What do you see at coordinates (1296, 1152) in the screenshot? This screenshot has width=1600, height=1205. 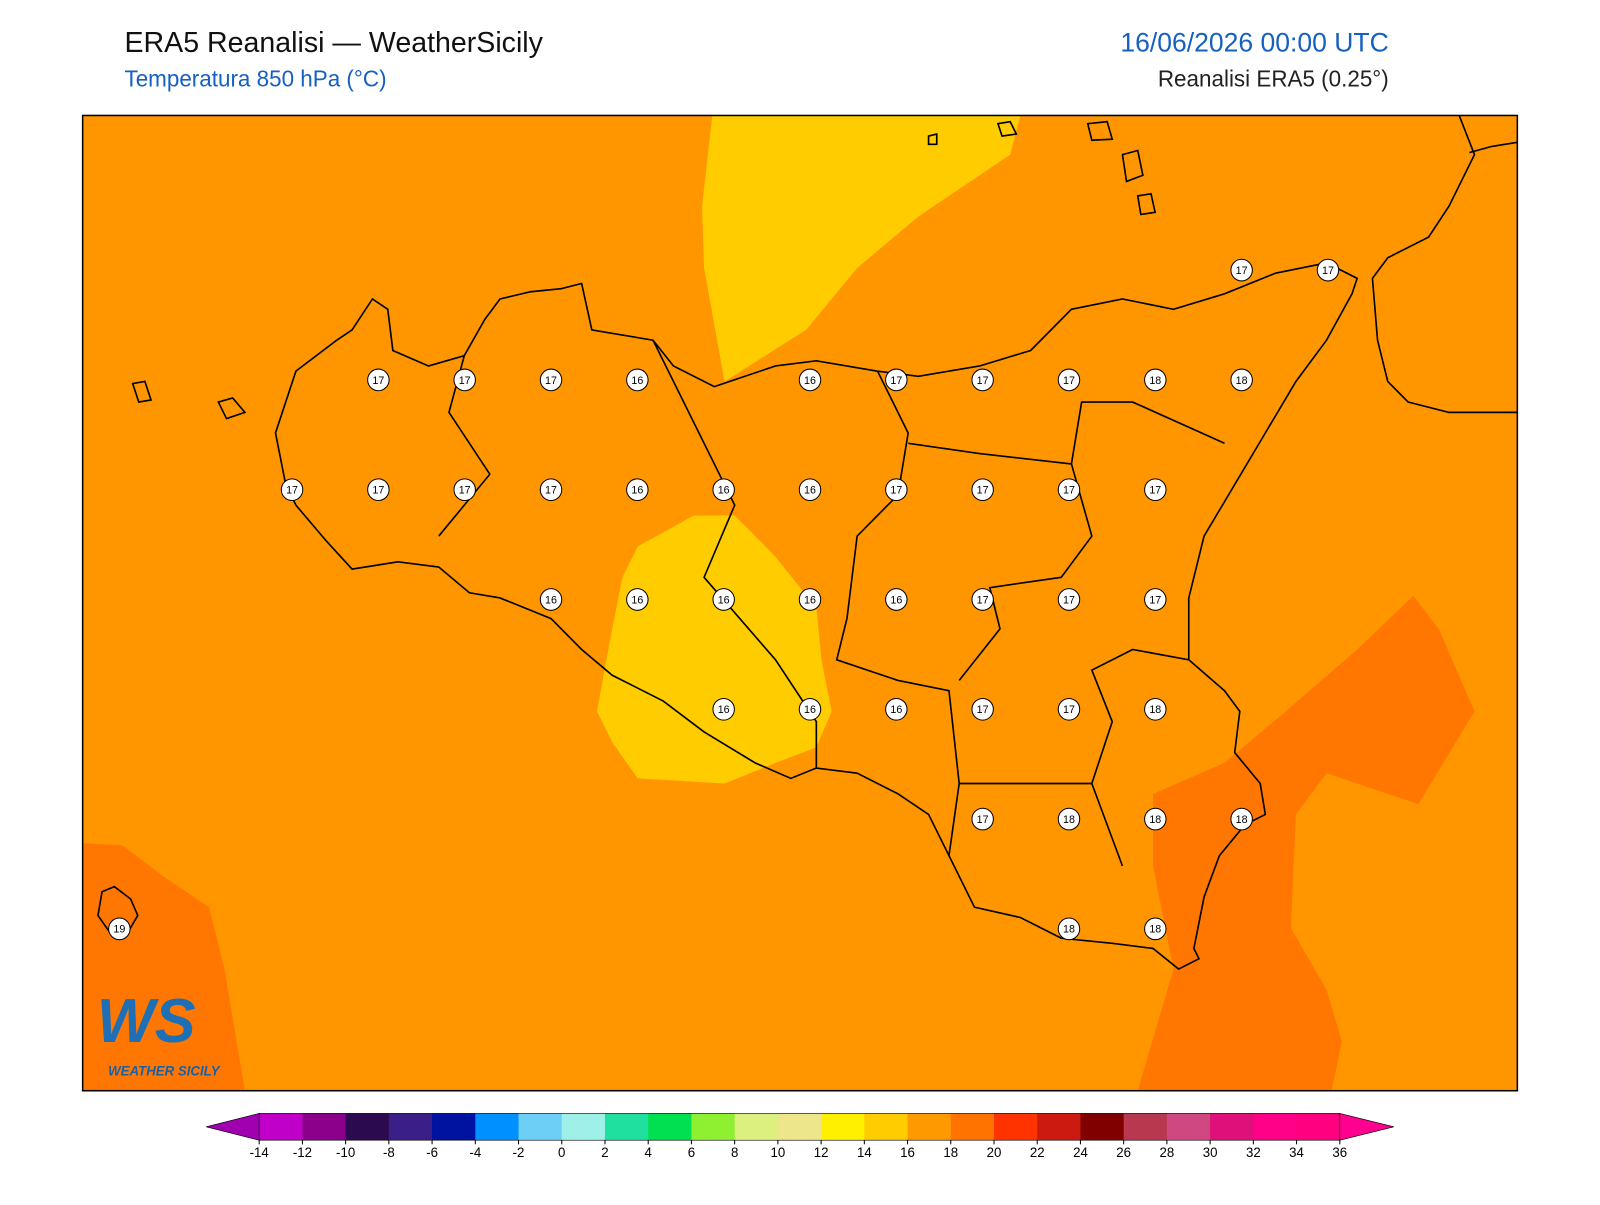 I see `colorbar-tick-label: 34` at bounding box center [1296, 1152].